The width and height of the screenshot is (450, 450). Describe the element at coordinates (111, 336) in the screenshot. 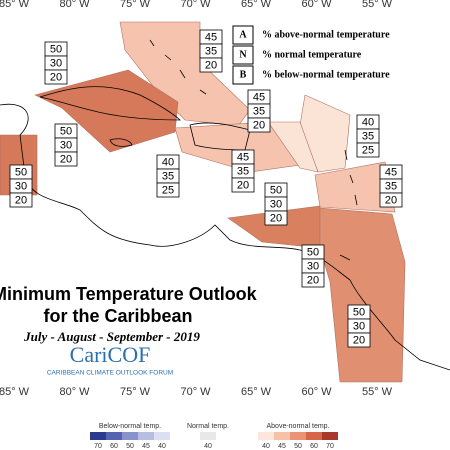

I see `period: July - August - September - 2019` at that location.